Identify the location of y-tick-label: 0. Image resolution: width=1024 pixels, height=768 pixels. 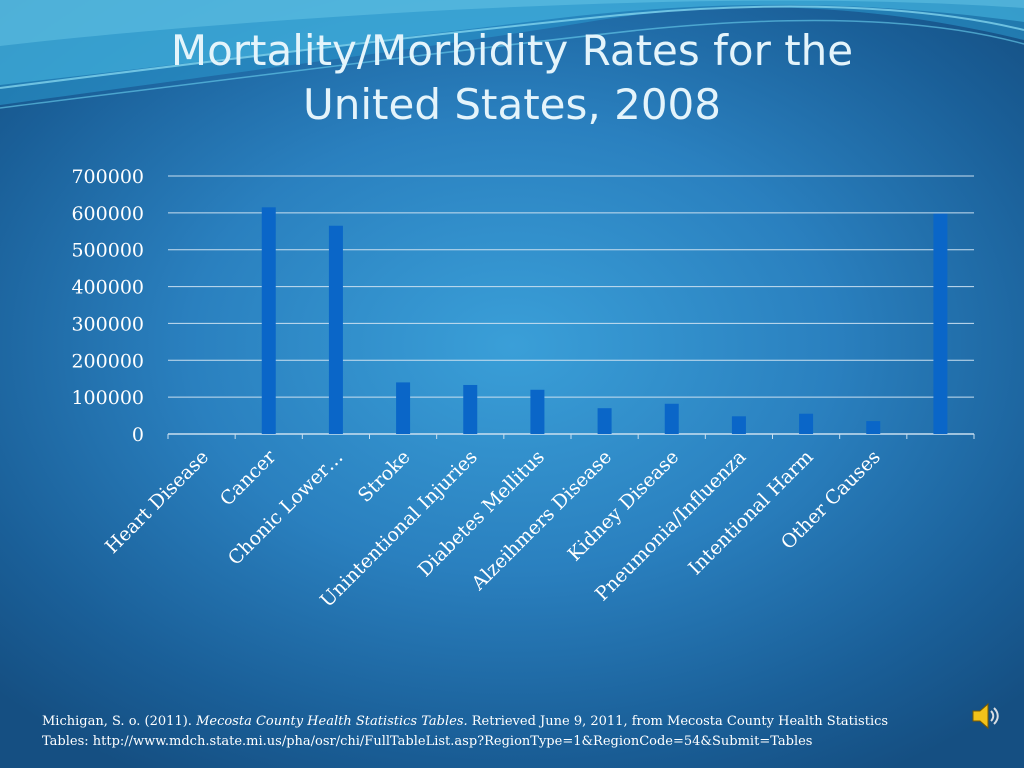
(138, 435).